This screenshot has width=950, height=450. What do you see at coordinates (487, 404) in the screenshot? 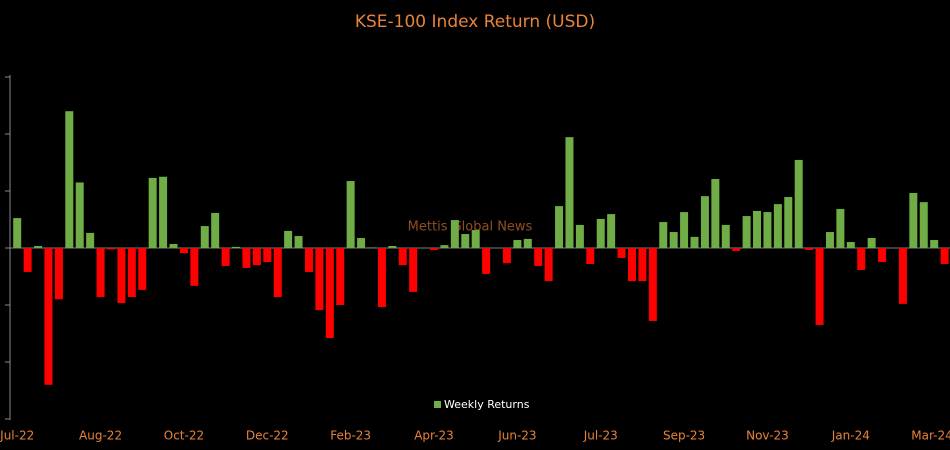
I see `legend-label: Weekly Returns` at bounding box center [487, 404].